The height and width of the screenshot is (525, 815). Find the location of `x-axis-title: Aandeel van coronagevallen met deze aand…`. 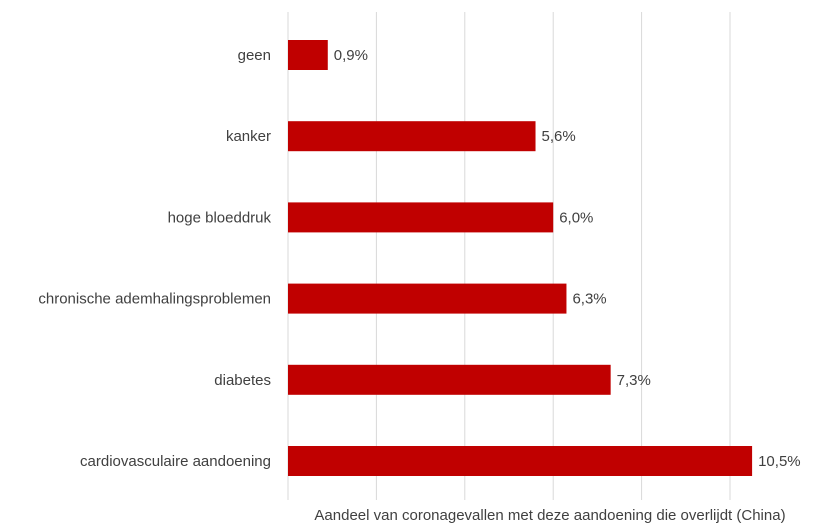

x-axis-title: Aandeel van coronagevallen met deze aand… is located at coordinates (549, 515).